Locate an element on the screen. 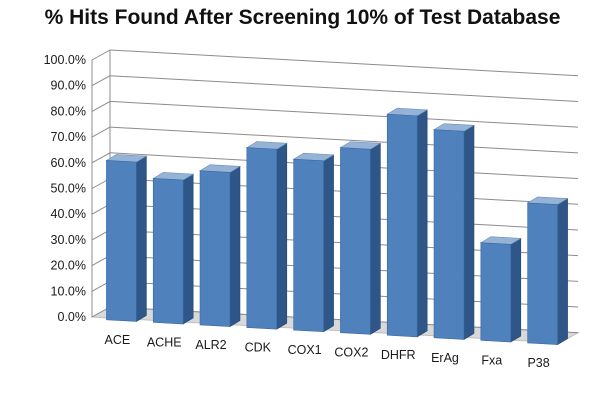 The image size is (605, 409). y-tick-label: 70.0% is located at coordinates (68, 137).